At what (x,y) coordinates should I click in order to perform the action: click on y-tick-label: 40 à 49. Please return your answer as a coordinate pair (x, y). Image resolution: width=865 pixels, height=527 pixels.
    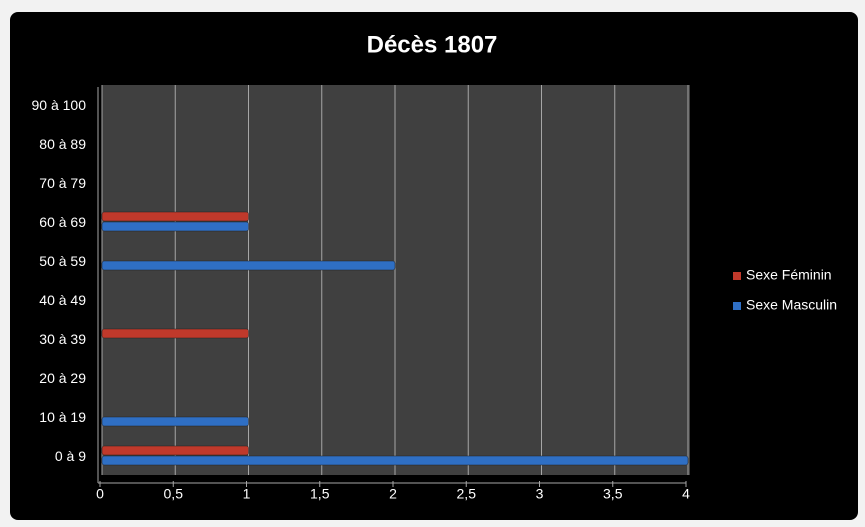
    Looking at the image, I should click on (62, 300).